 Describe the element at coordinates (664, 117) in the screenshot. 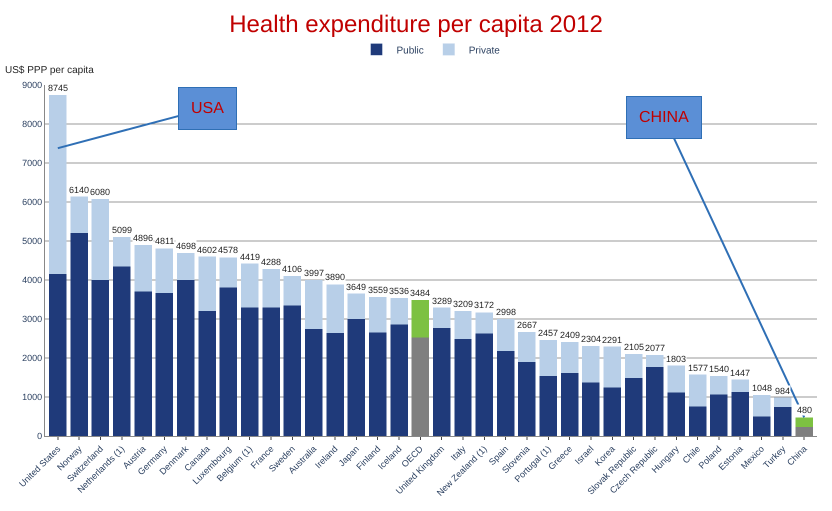

I see `annotation: CHINA` at that location.